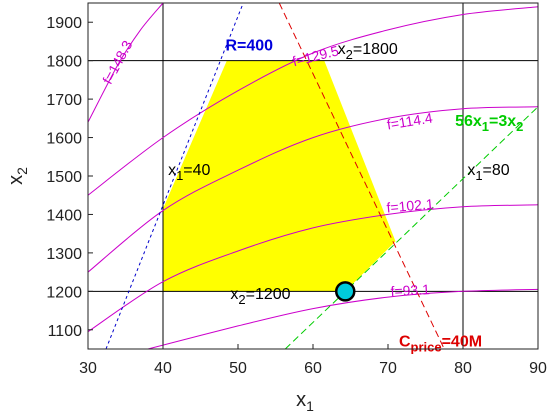 The height and width of the screenshot is (416, 550). Describe the element at coordinates (410, 206) in the screenshot. I see `contour-label-3: f=102.1` at that location.